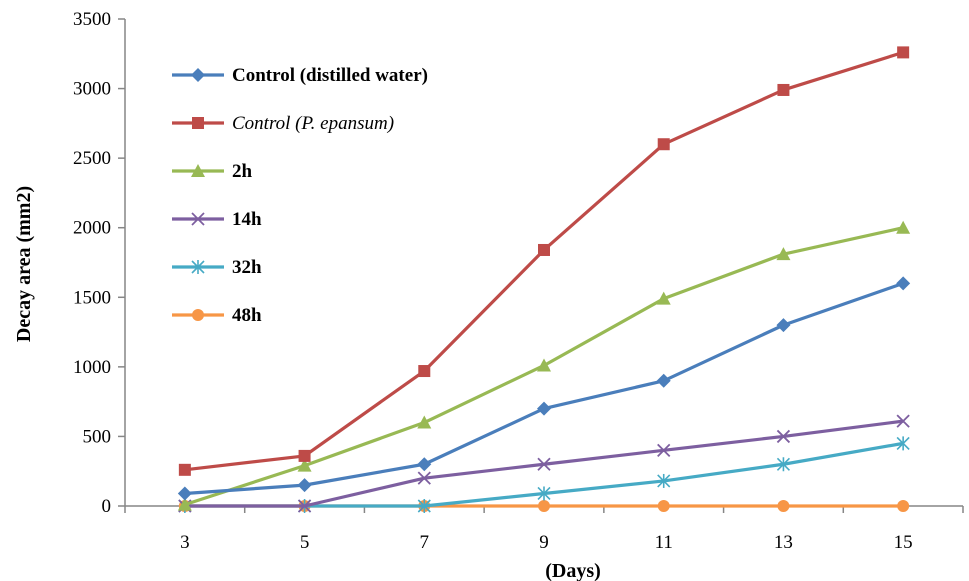  I want to click on x-axis-title: (Days), so click(573, 570).